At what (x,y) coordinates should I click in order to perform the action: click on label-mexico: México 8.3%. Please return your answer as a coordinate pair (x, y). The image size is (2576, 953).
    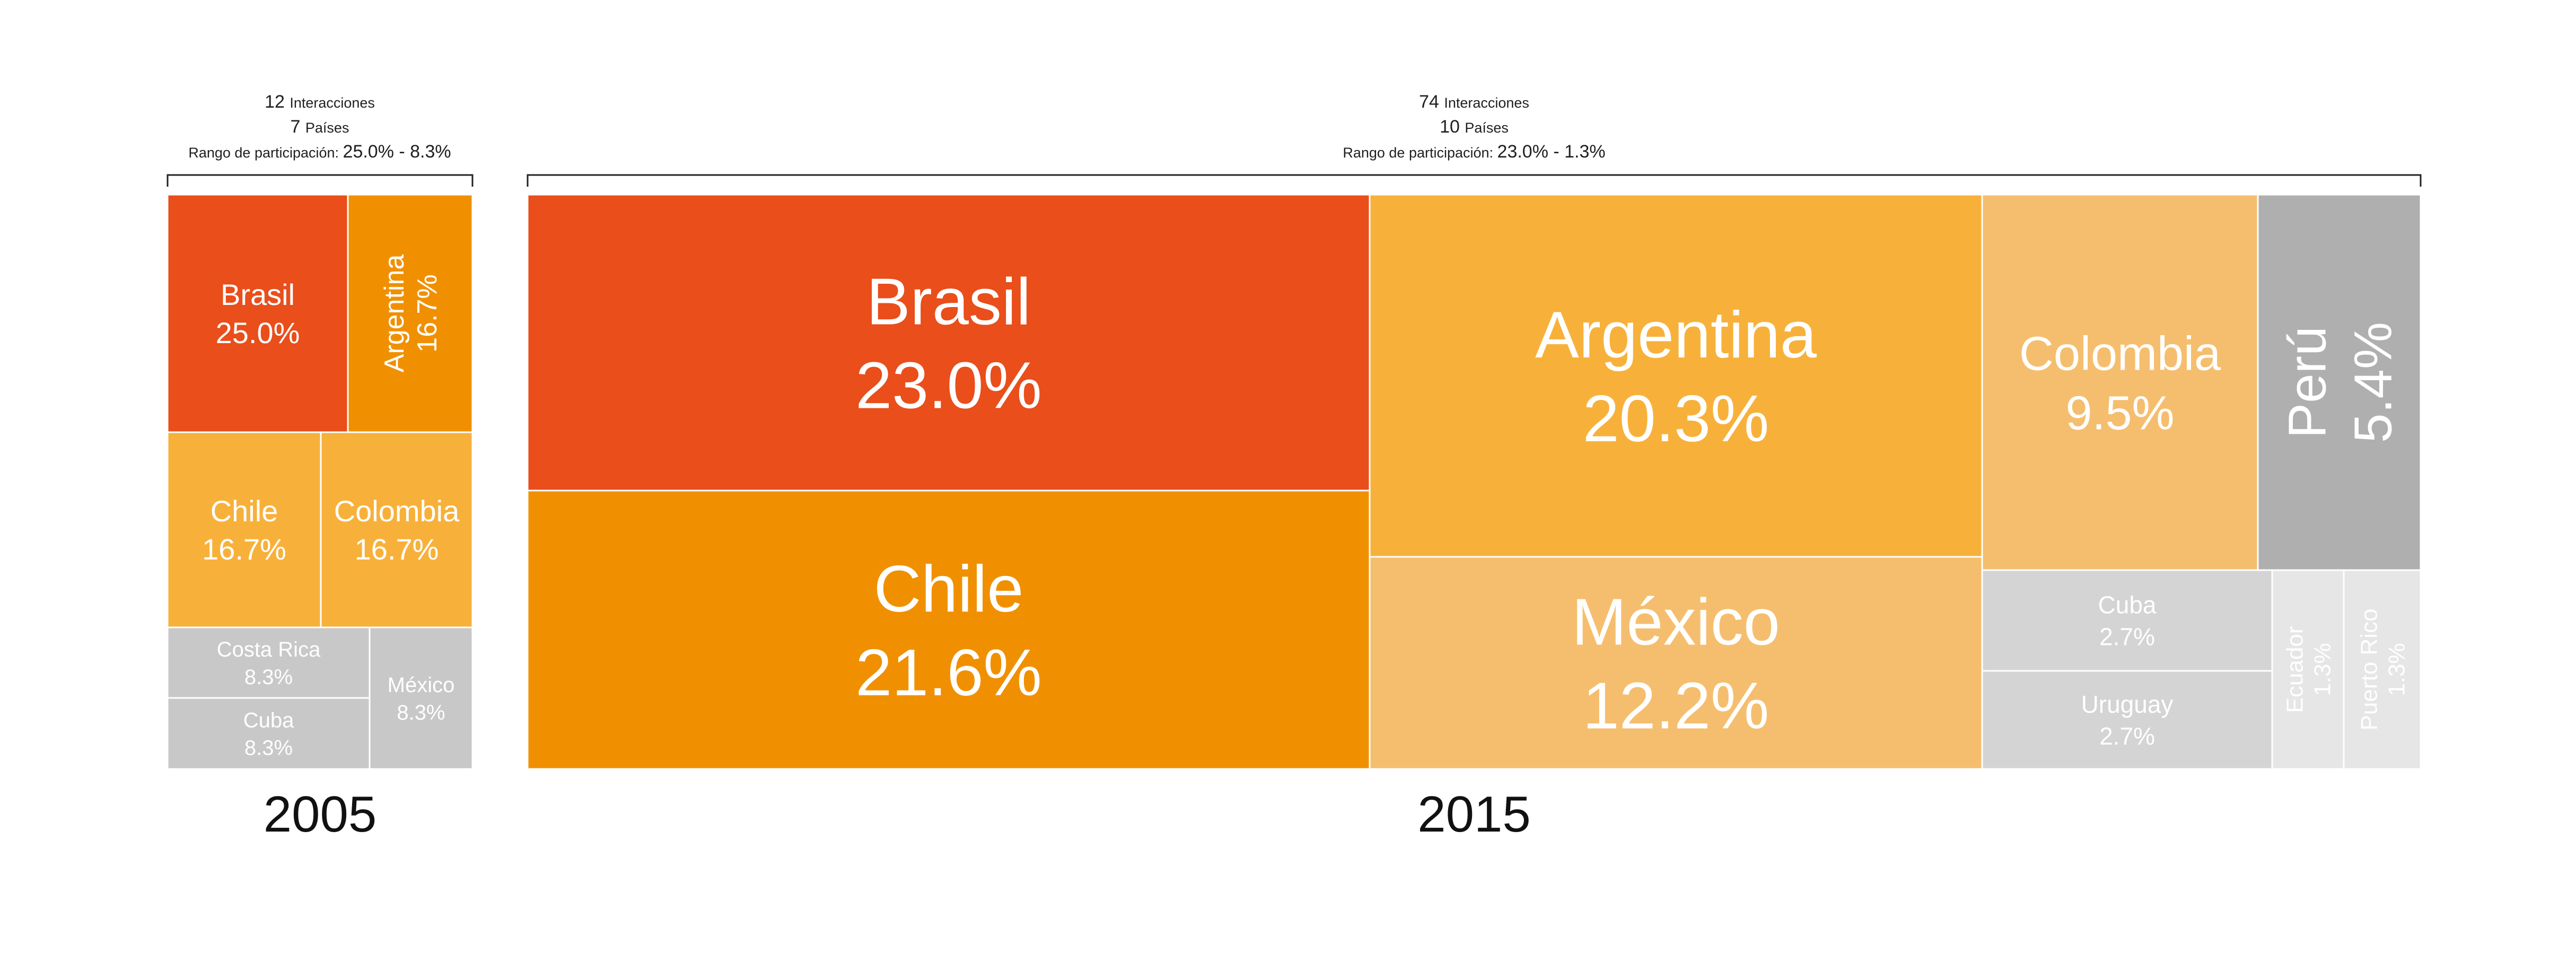
    Looking at the image, I should click on (421, 699).